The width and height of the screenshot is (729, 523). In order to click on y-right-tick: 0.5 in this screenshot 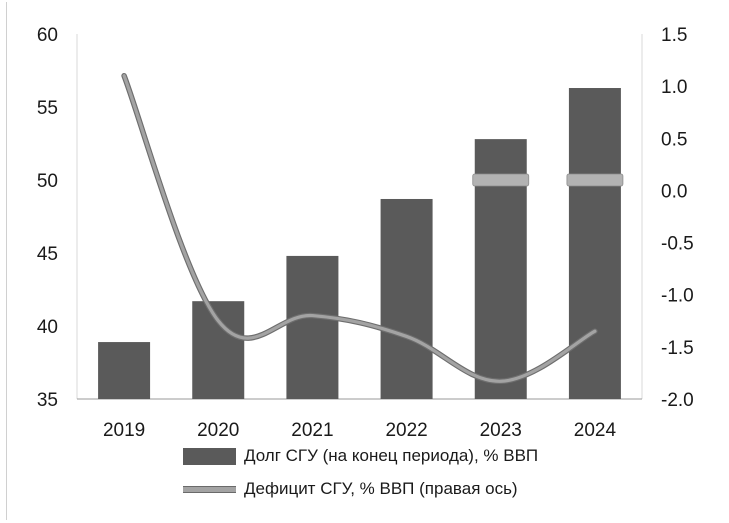, I will do `click(674, 139)`.